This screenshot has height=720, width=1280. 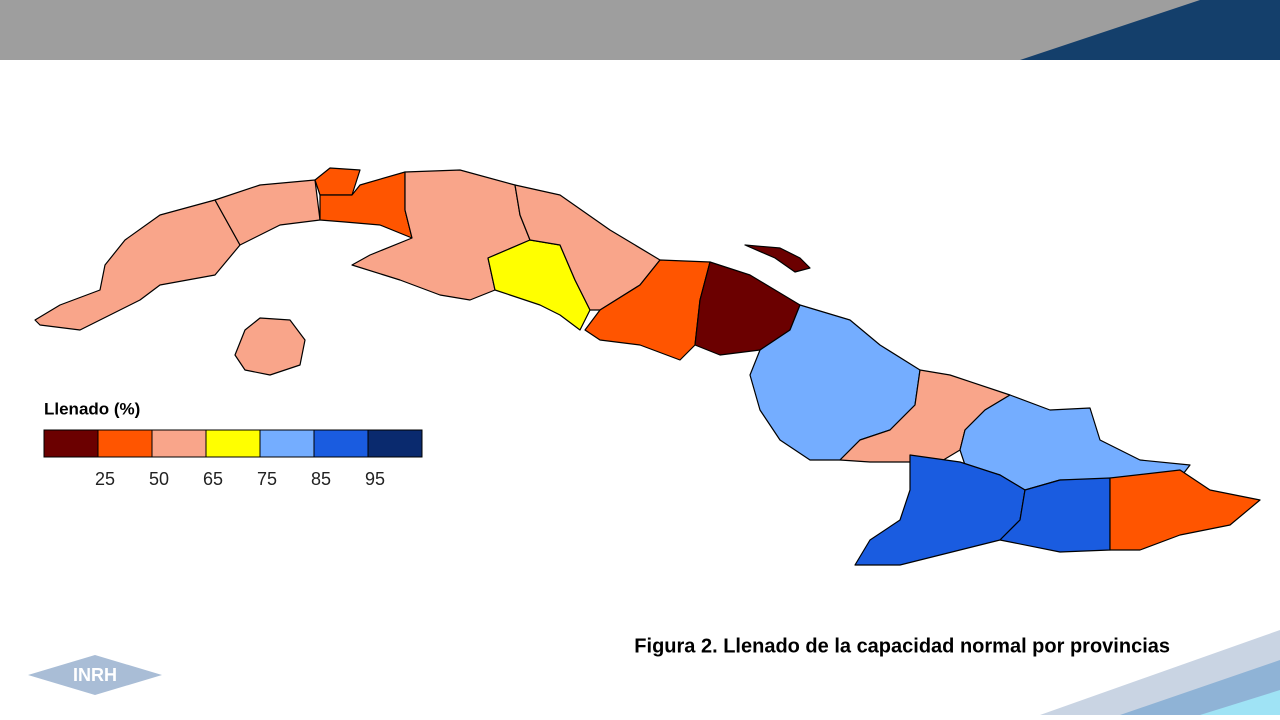 I want to click on logo-text: INRH, so click(x=95, y=675).